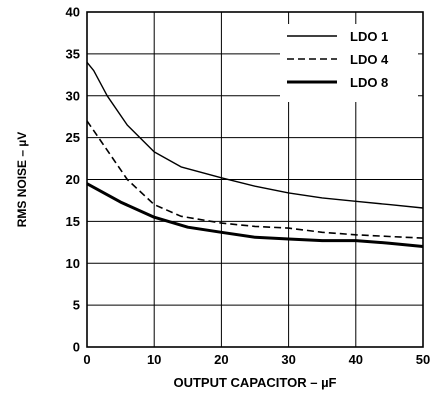 This screenshot has height=397, width=448. I want to click on x-axis-label: OUTPUT CAPACITOR – µF, so click(254, 382).